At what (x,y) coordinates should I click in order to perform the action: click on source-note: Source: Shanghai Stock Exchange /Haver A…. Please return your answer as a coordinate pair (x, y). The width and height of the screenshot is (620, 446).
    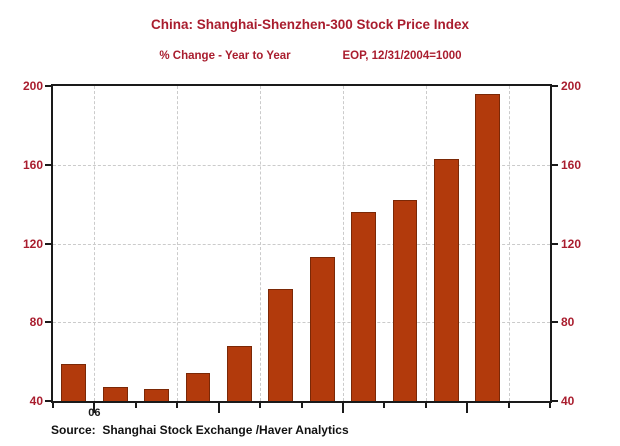
    Looking at the image, I should click on (200, 430).